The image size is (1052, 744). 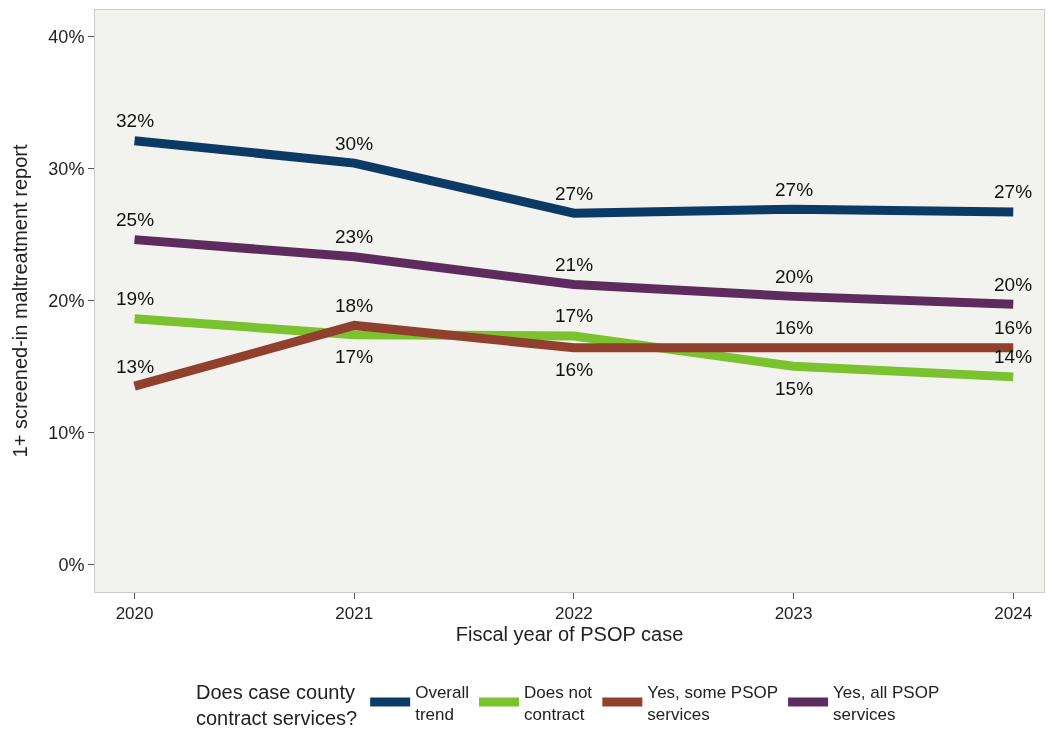 What do you see at coordinates (66, 432) in the screenshot?
I see `y-tick-label: 10%` at bounding box center [66, 432].